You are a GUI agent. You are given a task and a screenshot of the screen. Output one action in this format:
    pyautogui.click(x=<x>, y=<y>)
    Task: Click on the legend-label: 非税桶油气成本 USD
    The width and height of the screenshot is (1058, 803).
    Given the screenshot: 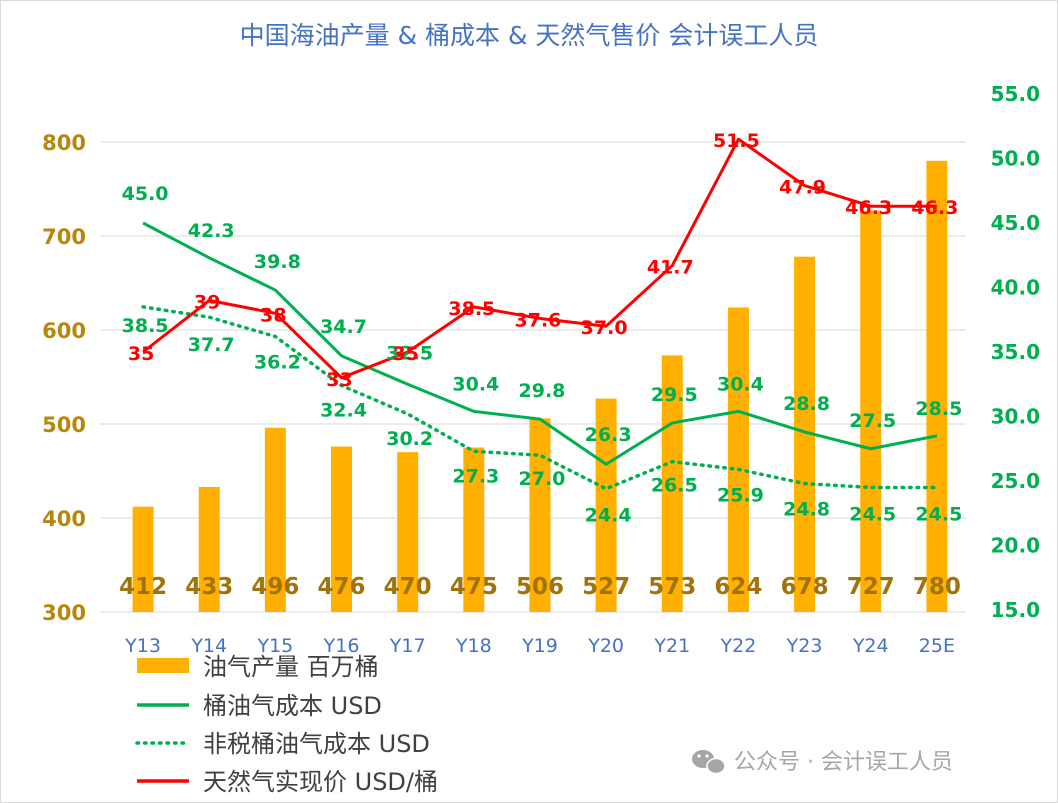 What is the action you would take?
    pyautogui.click(x=316, y=744)
    